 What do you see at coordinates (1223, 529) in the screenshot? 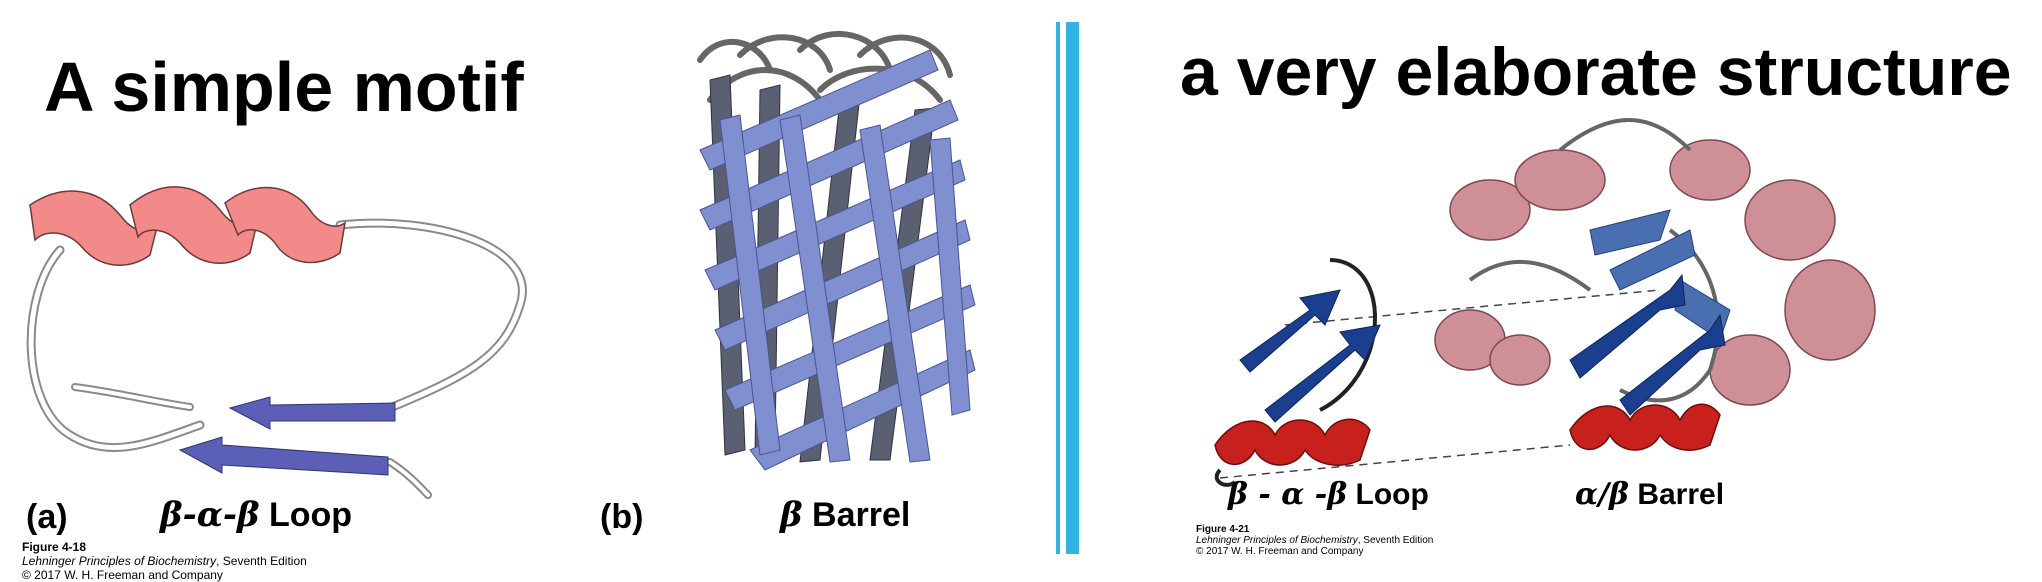
I see `right-caption-figure: Figure 4-21` at bounding box center [1223, 529].